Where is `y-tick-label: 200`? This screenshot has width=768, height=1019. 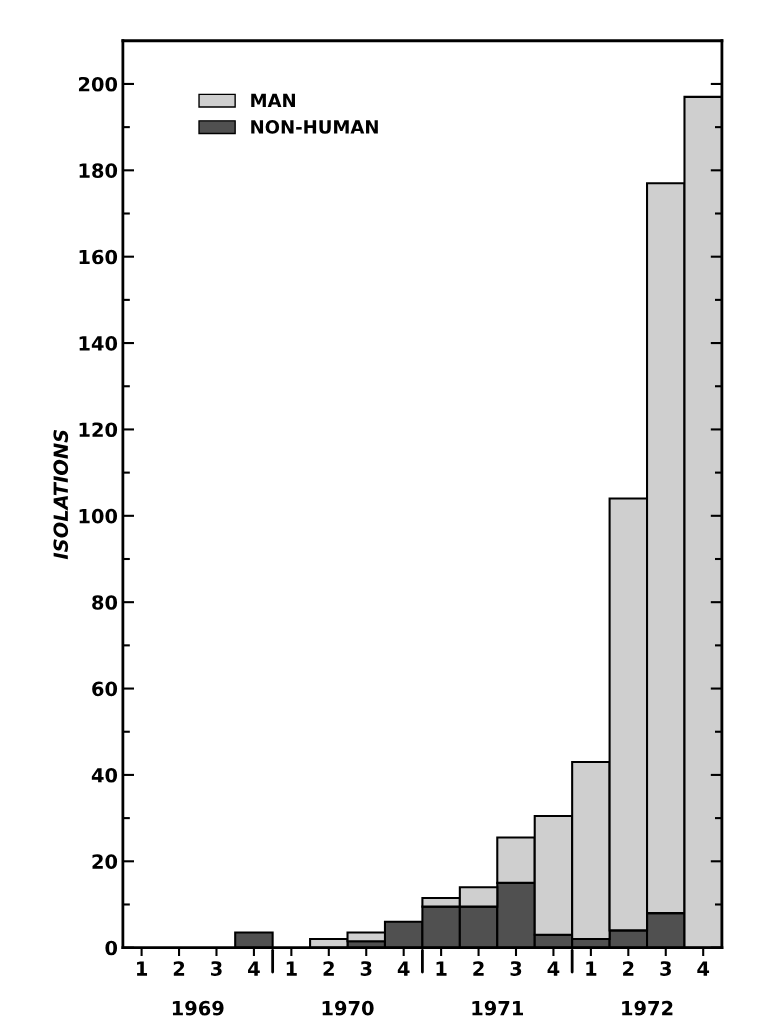 y-tick-label: 200 is located at coordinates (98, 84).